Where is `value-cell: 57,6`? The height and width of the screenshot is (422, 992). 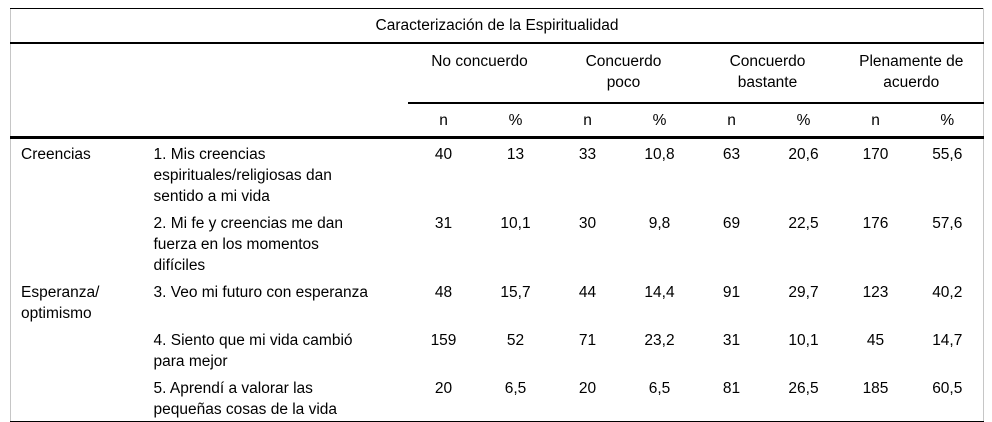
value-cell: 57,6 is located at coordinates (947, 223).